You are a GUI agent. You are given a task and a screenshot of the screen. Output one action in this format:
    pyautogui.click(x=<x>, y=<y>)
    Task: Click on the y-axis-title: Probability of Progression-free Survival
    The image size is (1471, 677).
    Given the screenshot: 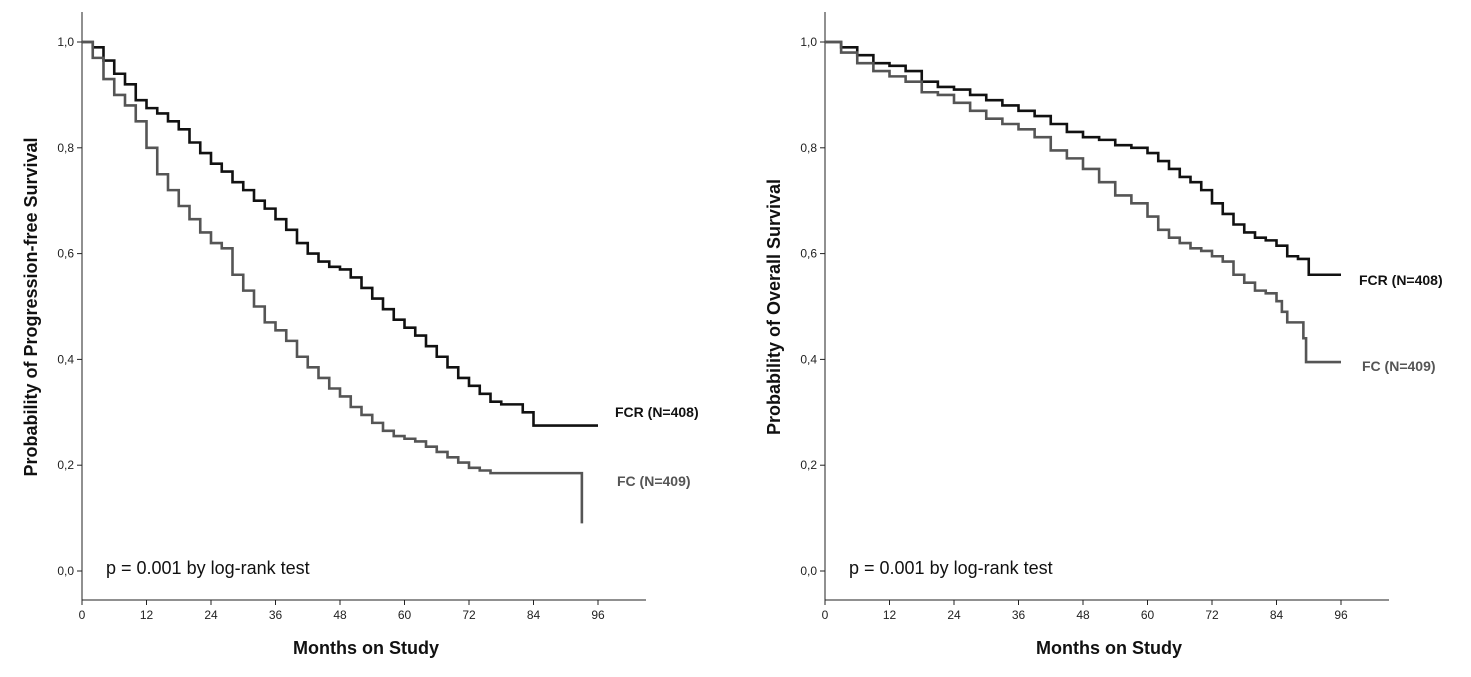 What is the action you would take?
    pyautogui.click(x=31, y=306)
    